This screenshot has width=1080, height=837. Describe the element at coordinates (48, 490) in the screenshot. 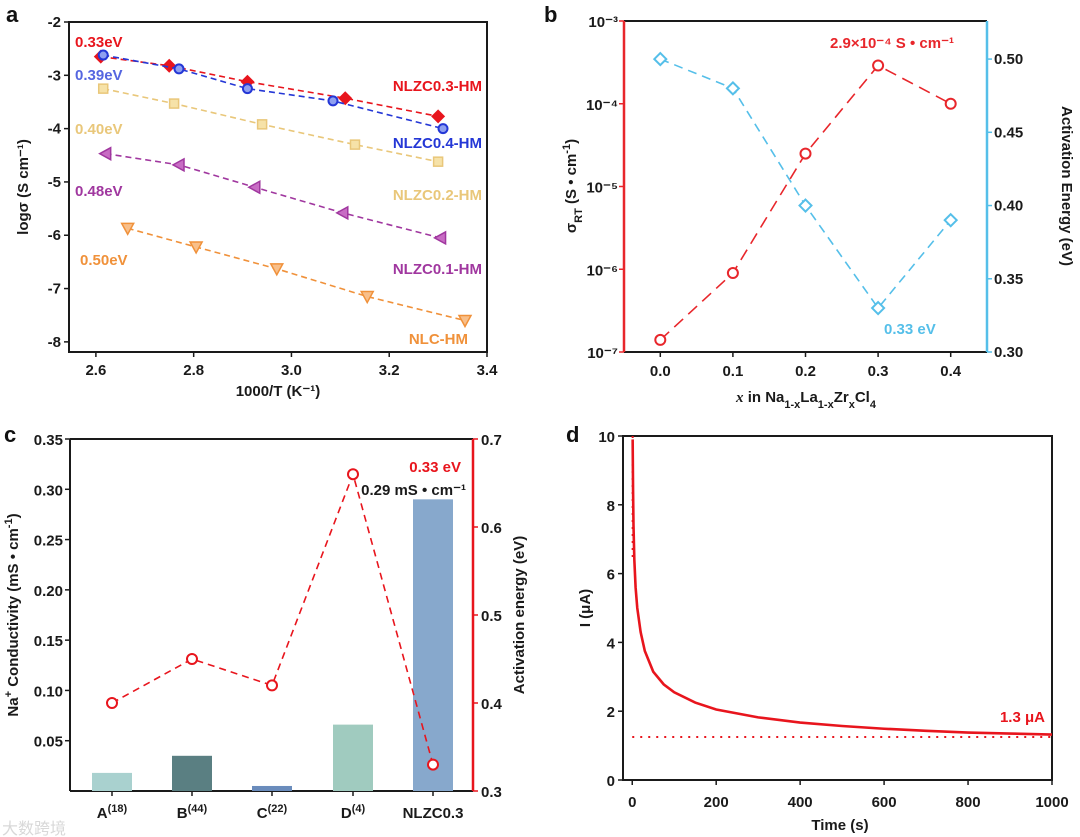

I see `y-tick-label: 0.30` at that location.